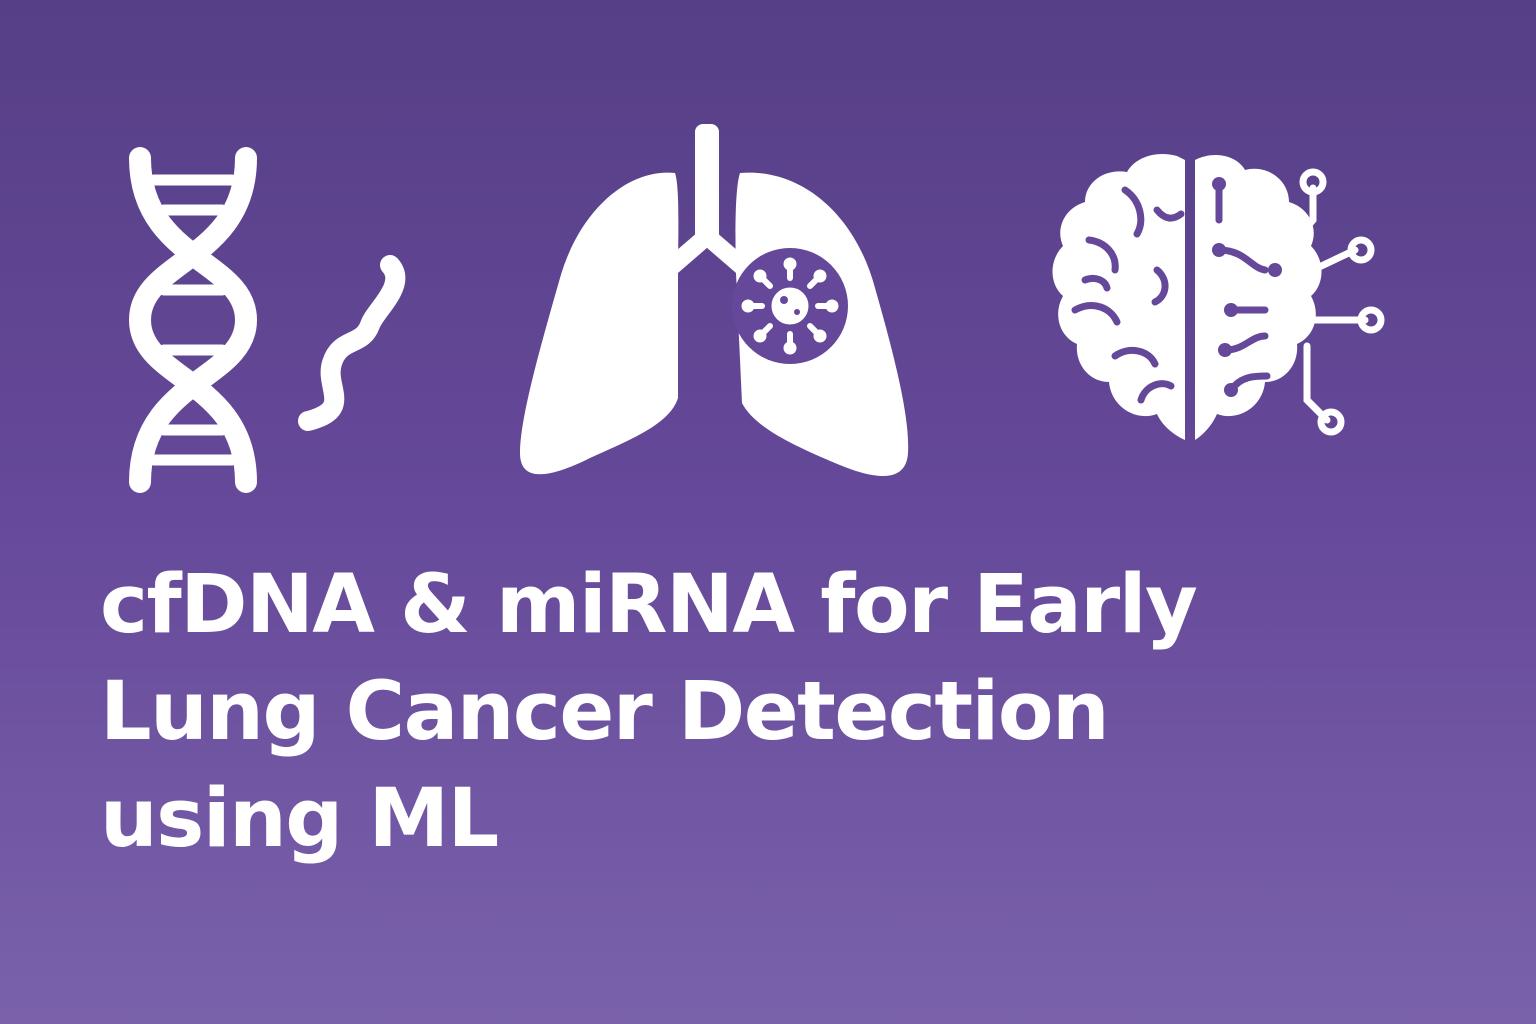  Describe the element at coordinates (649, 605) in the screenshot. I see `title-line-1: cfDNA & miRNA for Early` at that location.